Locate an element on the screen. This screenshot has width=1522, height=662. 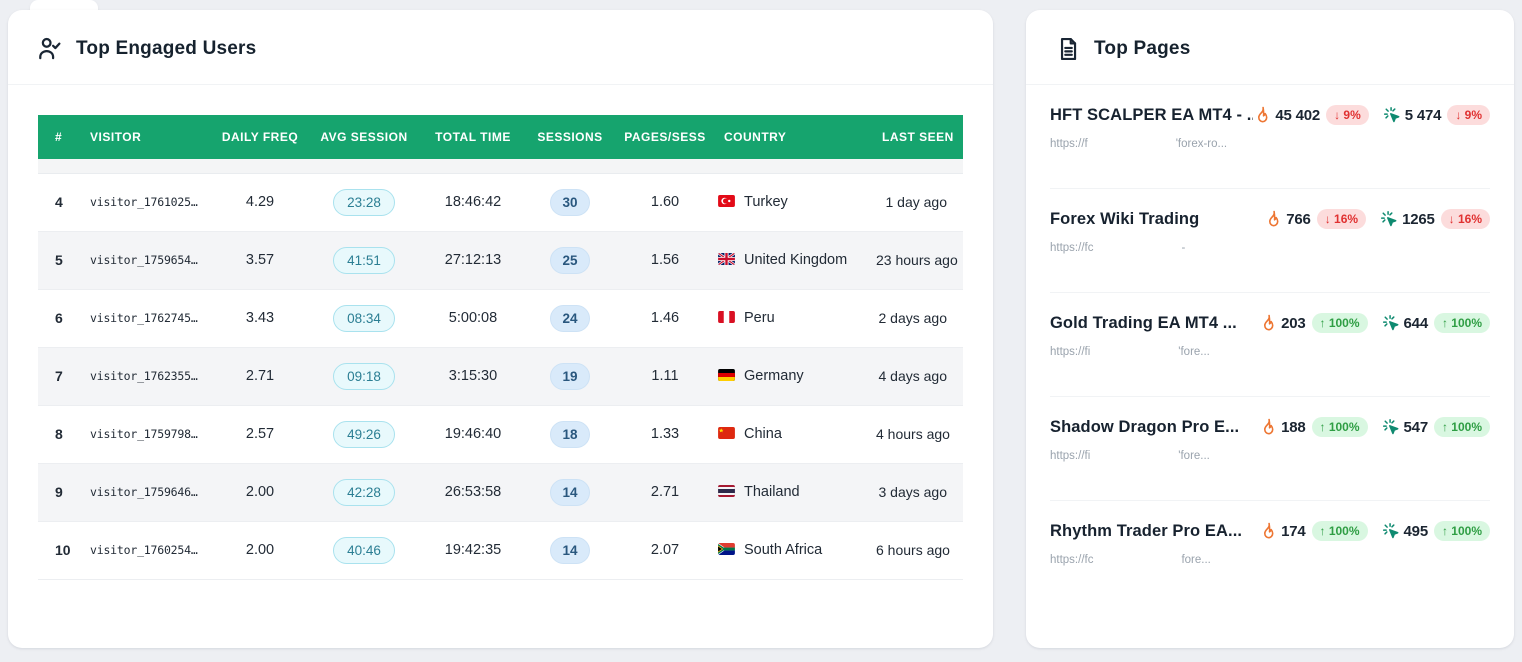
country-name: United Kingdom is located at coordinates (796, 260).